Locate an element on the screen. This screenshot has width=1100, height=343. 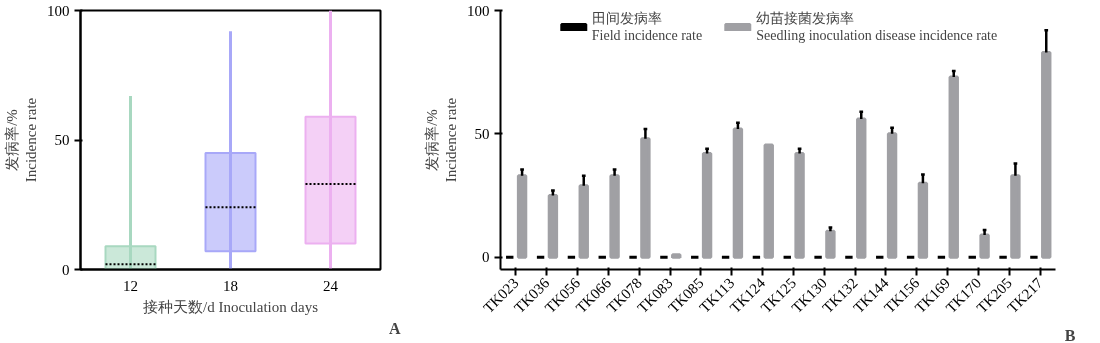
legend-label: 幼苗接菌发病率 Seedling inoculation disease incidence rate is located at coordinates (877, 27).